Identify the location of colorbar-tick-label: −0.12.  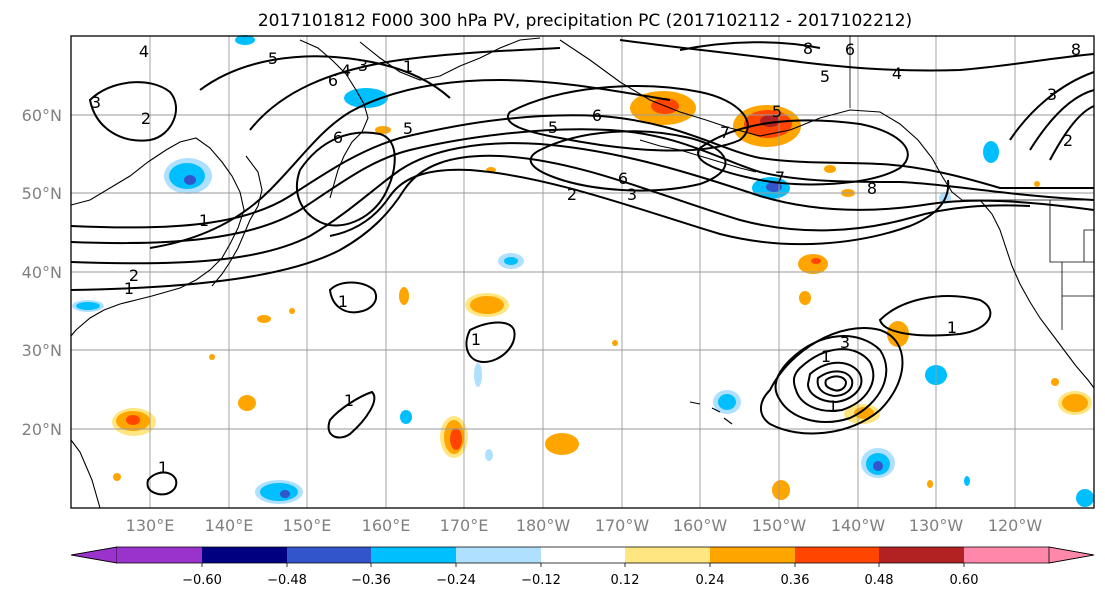
(541, 580).